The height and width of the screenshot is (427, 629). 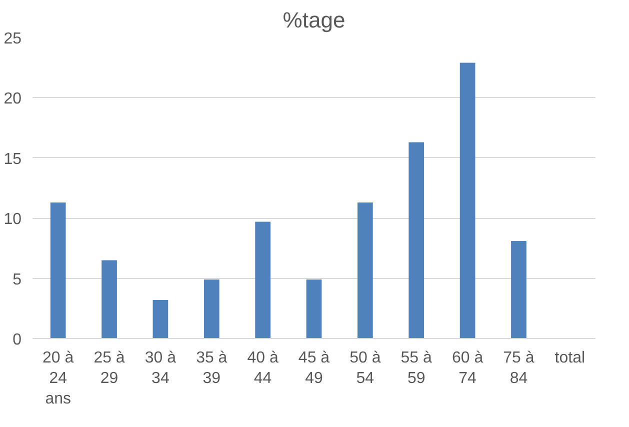 I want to click on x-tick-label: 30 à 34, so click(x=160, y=368).